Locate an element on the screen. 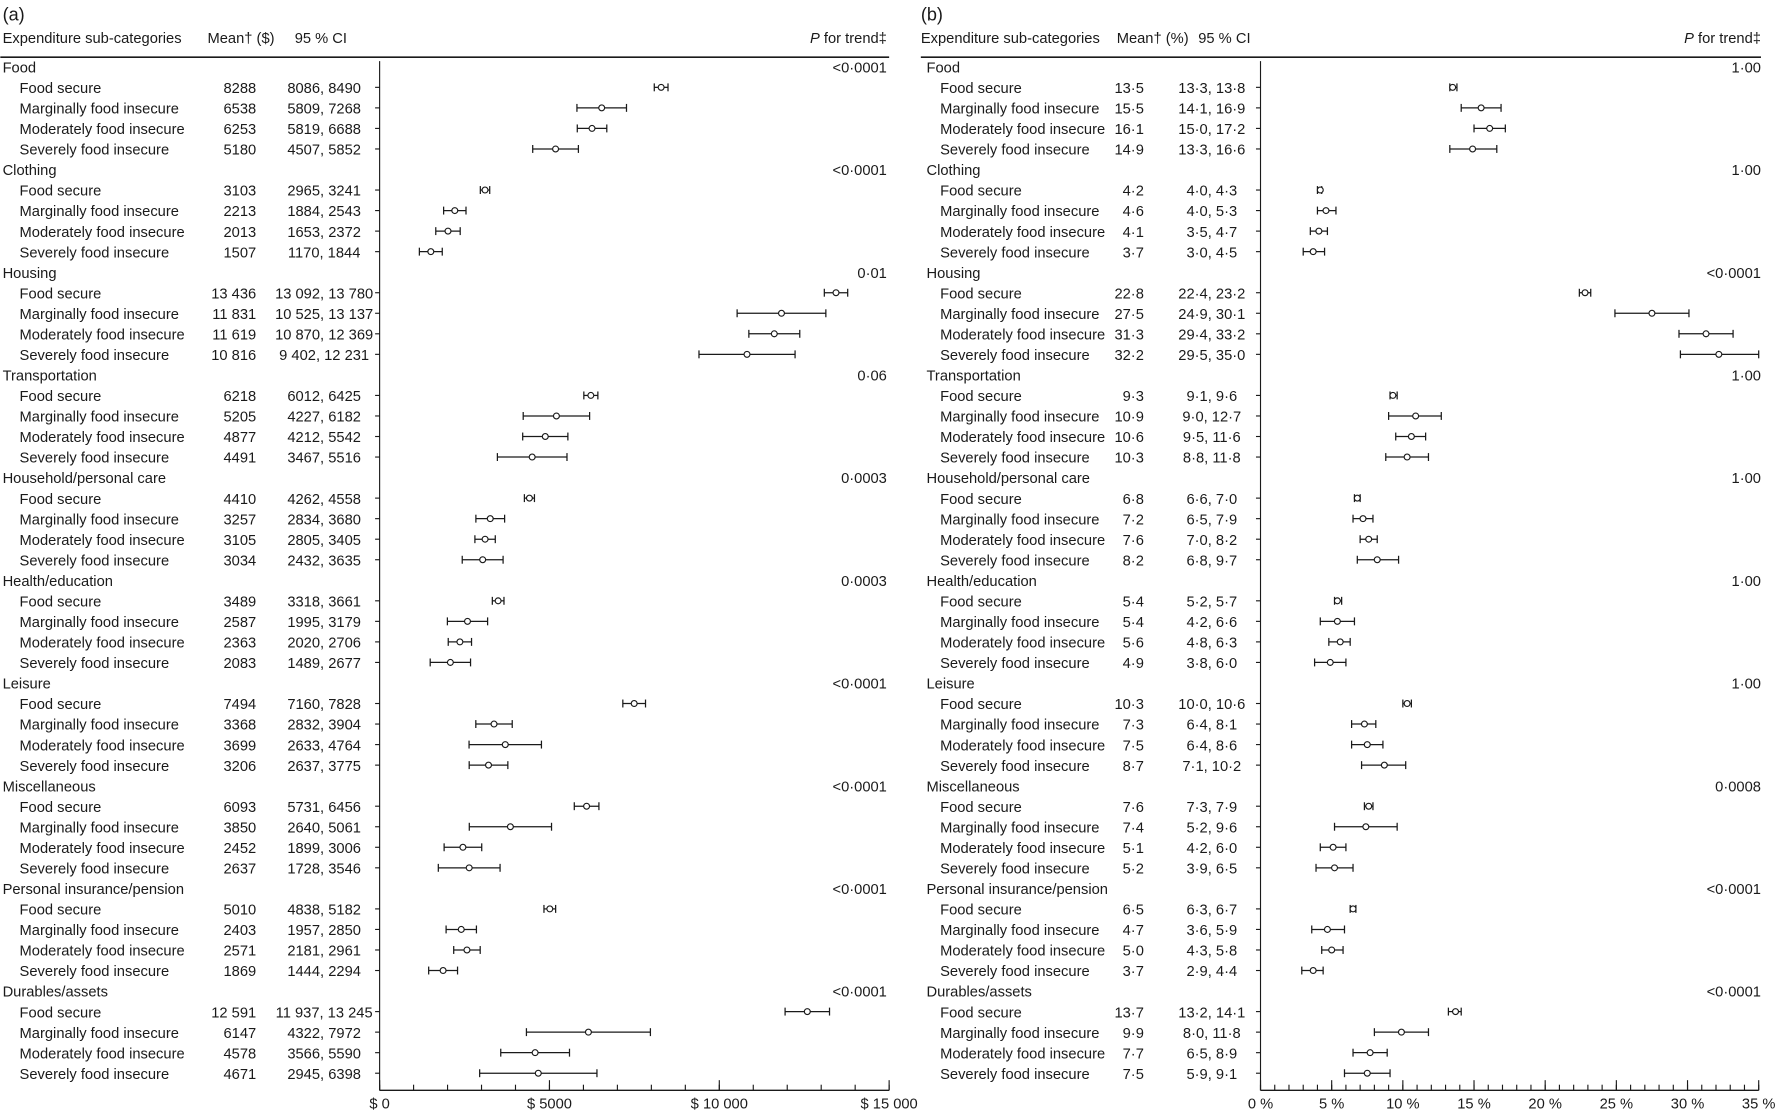 This screenshot has height=1113, width=1776. mean-value: 7·6 is located at coordinates (1133, 808).